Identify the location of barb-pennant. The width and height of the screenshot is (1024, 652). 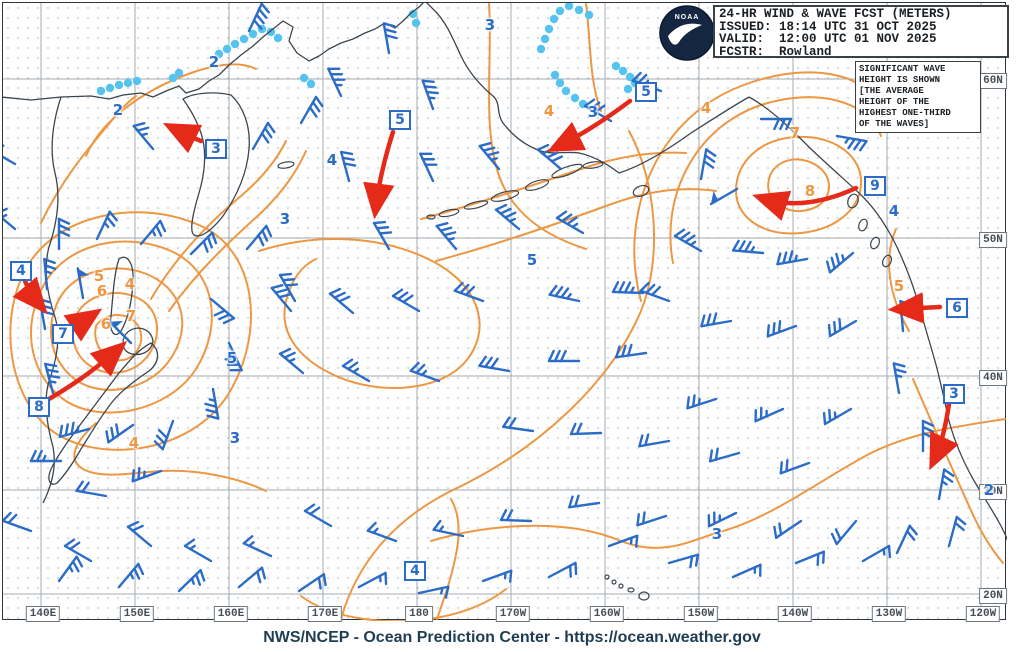
(116, 324).